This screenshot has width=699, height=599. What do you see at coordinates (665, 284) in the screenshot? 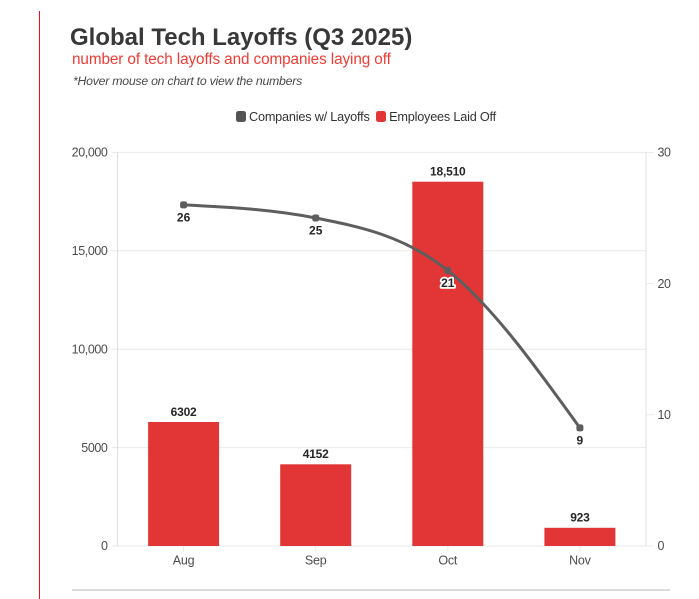
I see `svg-text: 20` at bounding box center [665, 284].